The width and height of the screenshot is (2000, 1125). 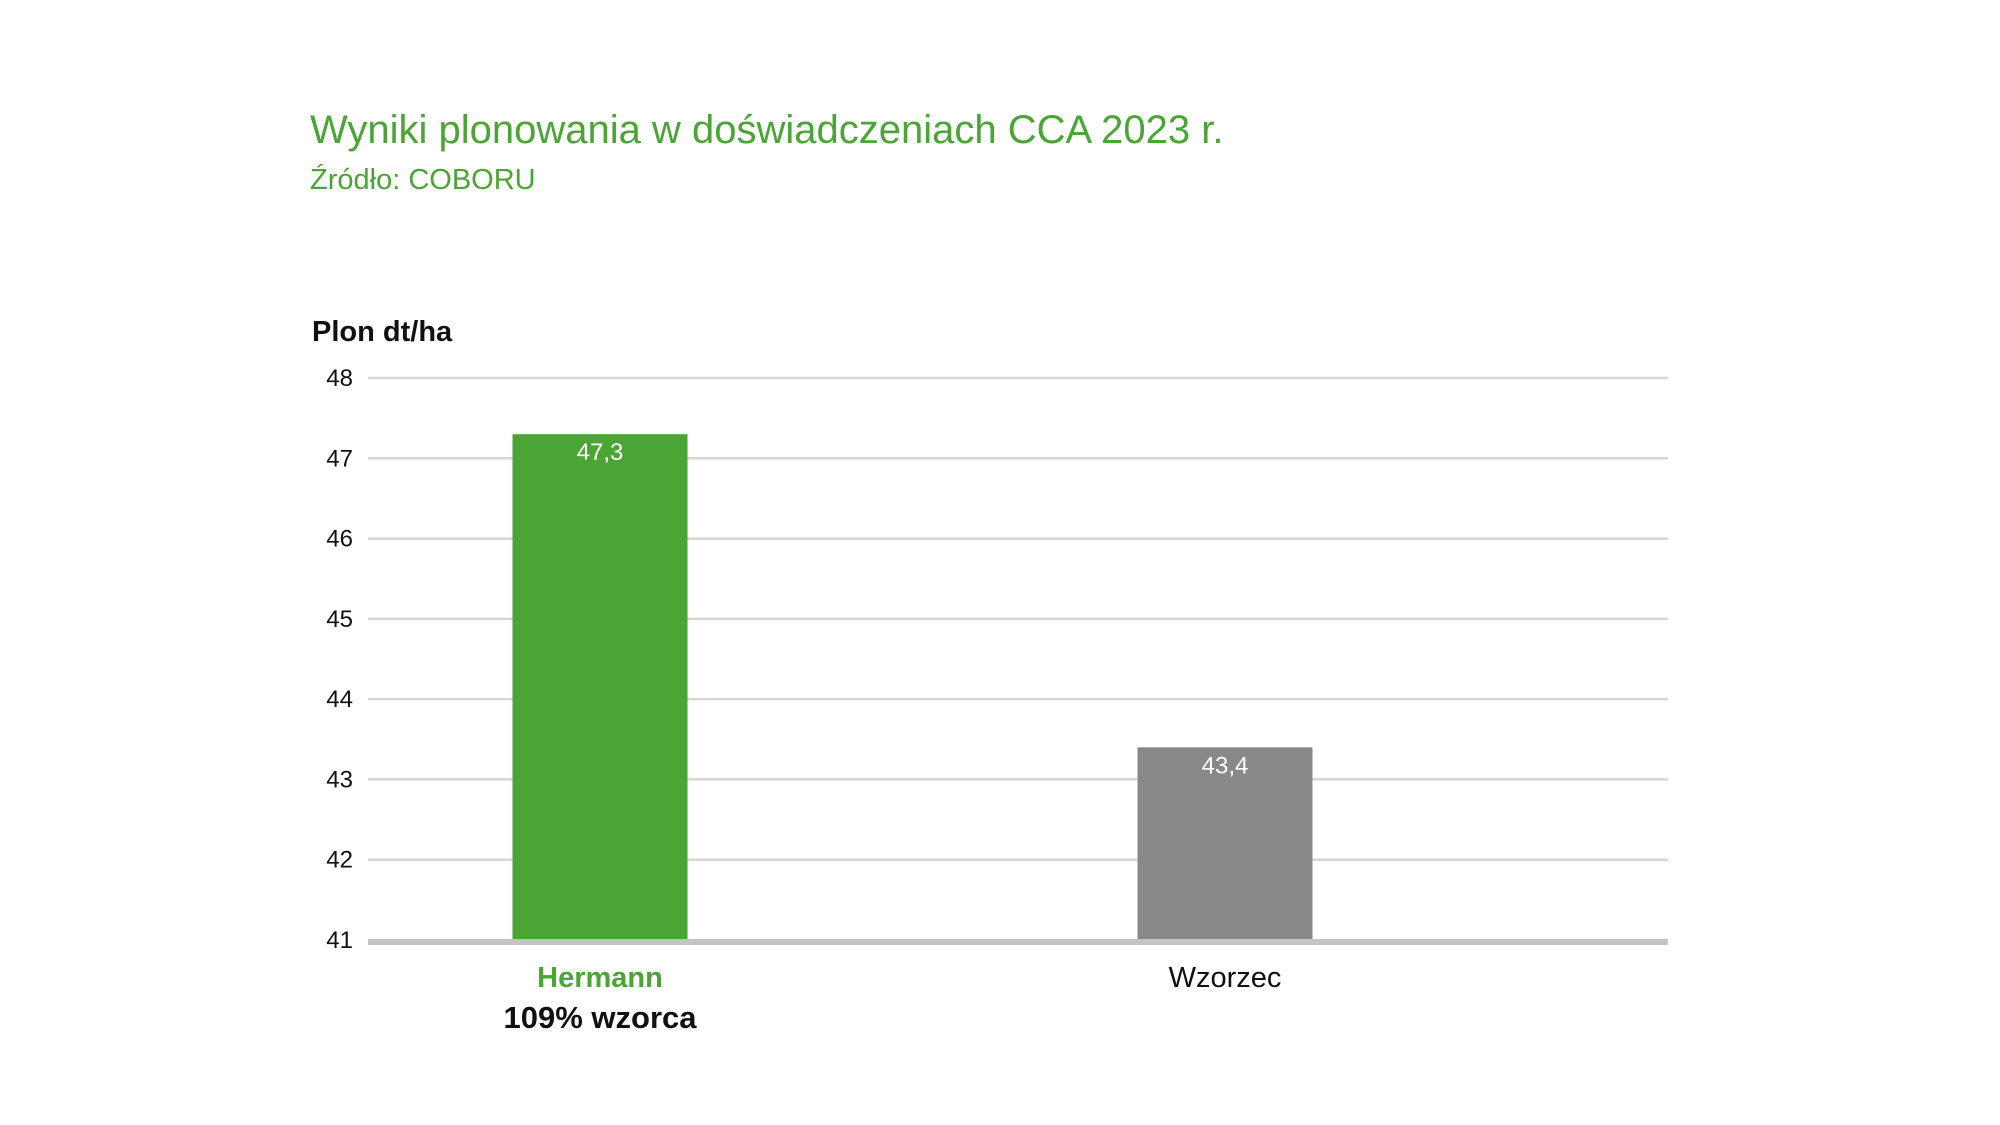 What do you see at coordinates (339, 539) in the screenshot?
I see `y-tick-label: 46` at bounding box center [339, 539].